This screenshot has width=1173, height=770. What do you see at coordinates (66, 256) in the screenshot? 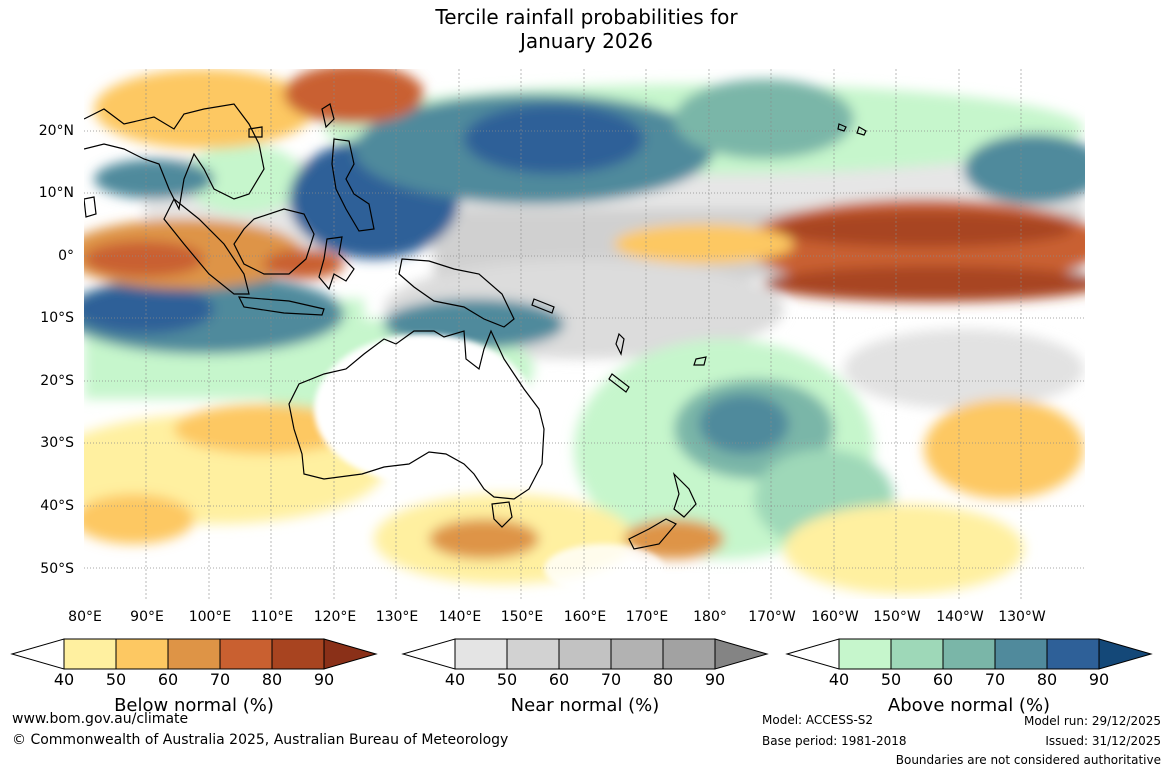
I see `lat-label: 0°` at bounding box center [66, 256].